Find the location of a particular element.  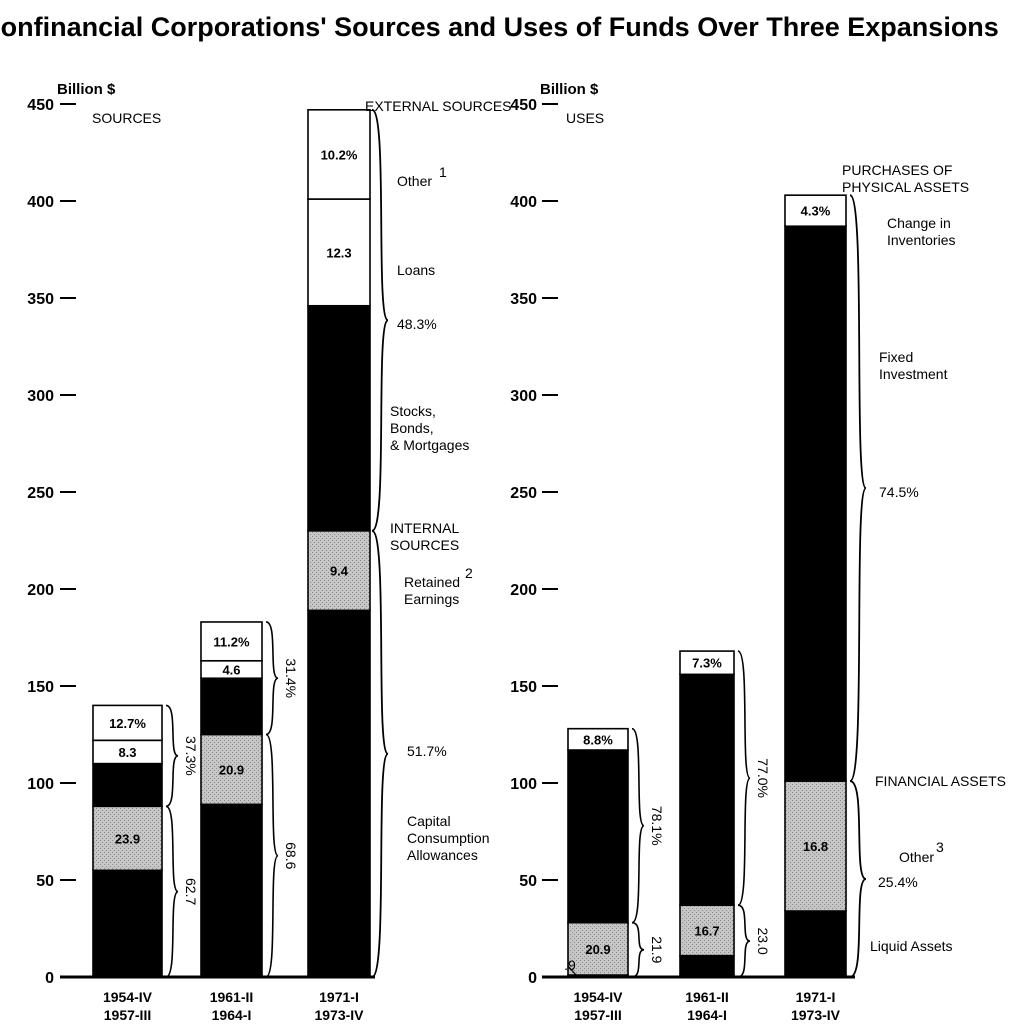

uses-inventories-label: Change in is located at coordinates (919, 223).